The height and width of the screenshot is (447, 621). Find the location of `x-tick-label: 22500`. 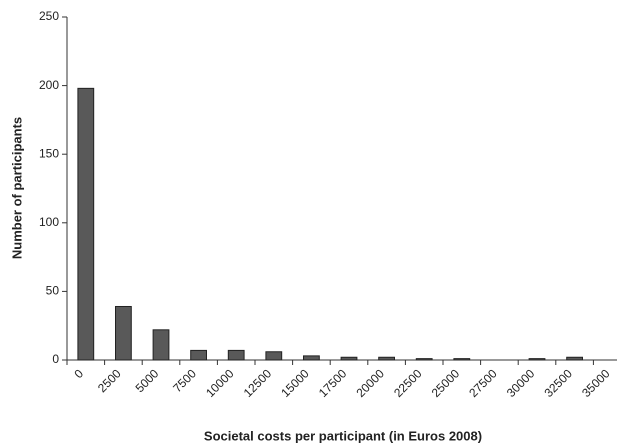

x-tick-label: 22500 is located at coordinates (408, 383).